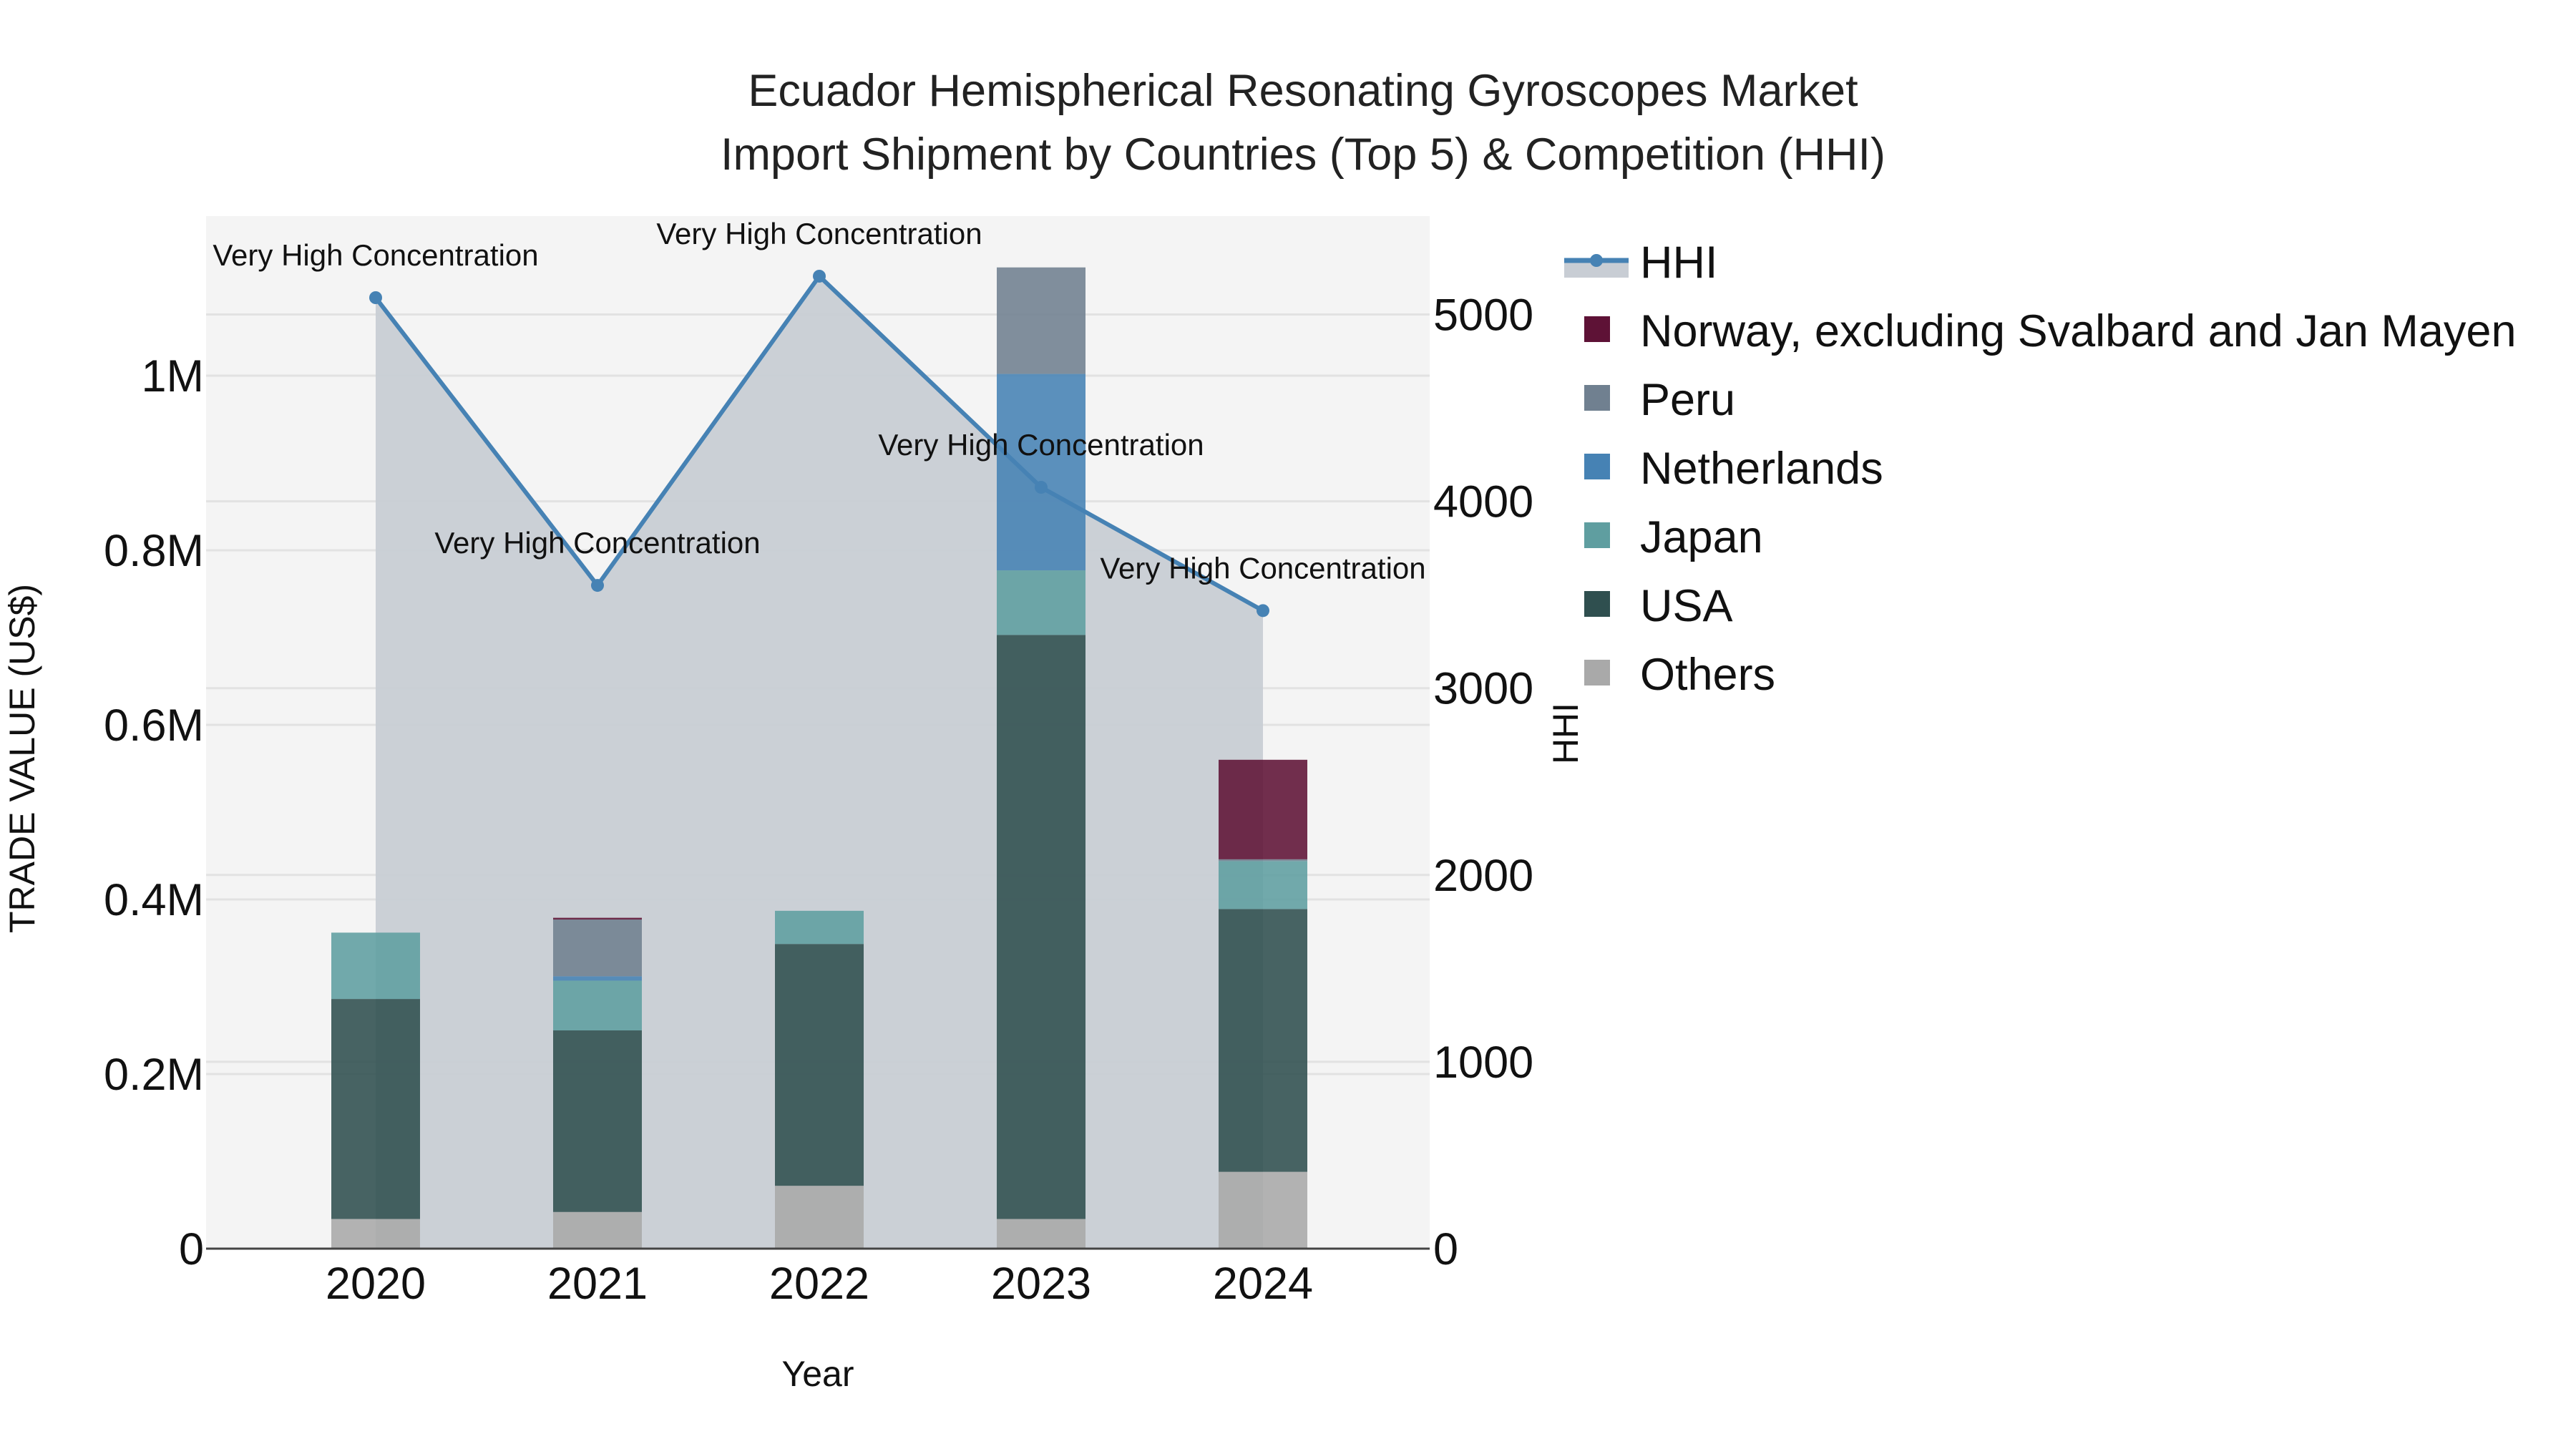  Describe the element at coordinates (1483, 689) in the screenshot. I see `y-right-tick: 3000` at that location.